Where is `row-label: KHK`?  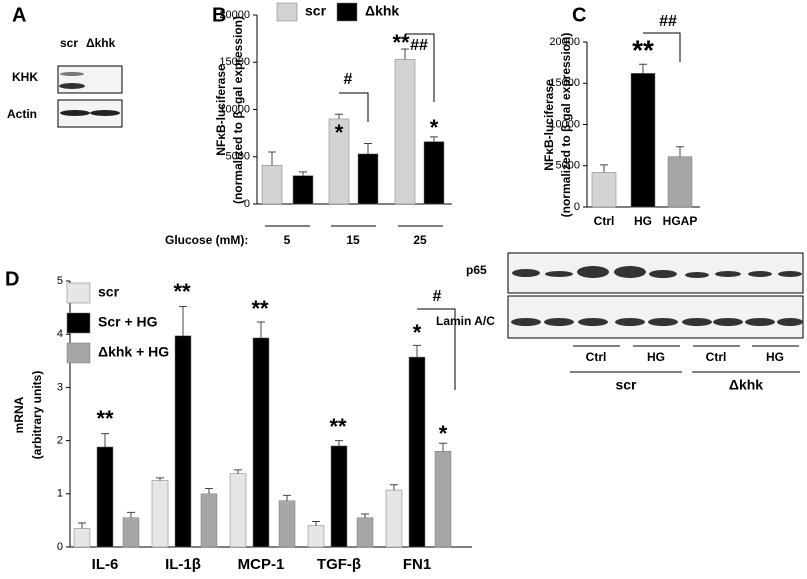 row-label: KHK is located at coordinates (25, 77).